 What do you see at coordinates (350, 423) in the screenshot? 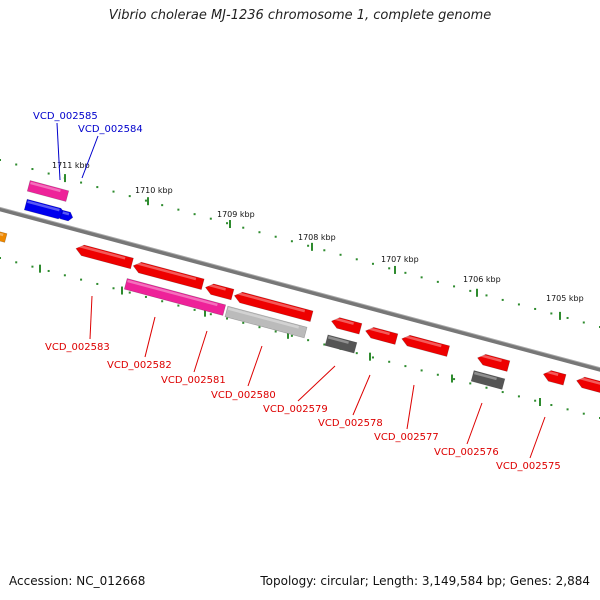
I see `gene-label-reverse: VCD_002578` at bounding box center [350, 423].